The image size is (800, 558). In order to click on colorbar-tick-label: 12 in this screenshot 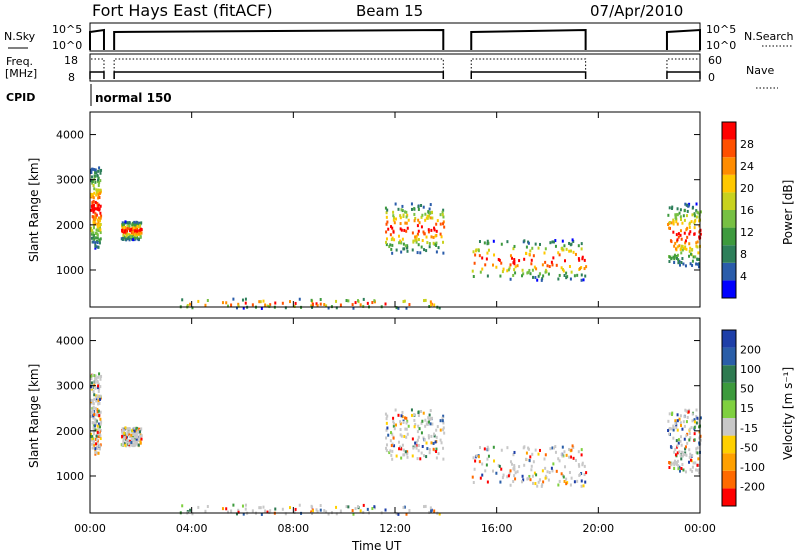, I will do `click(747, 232)`.